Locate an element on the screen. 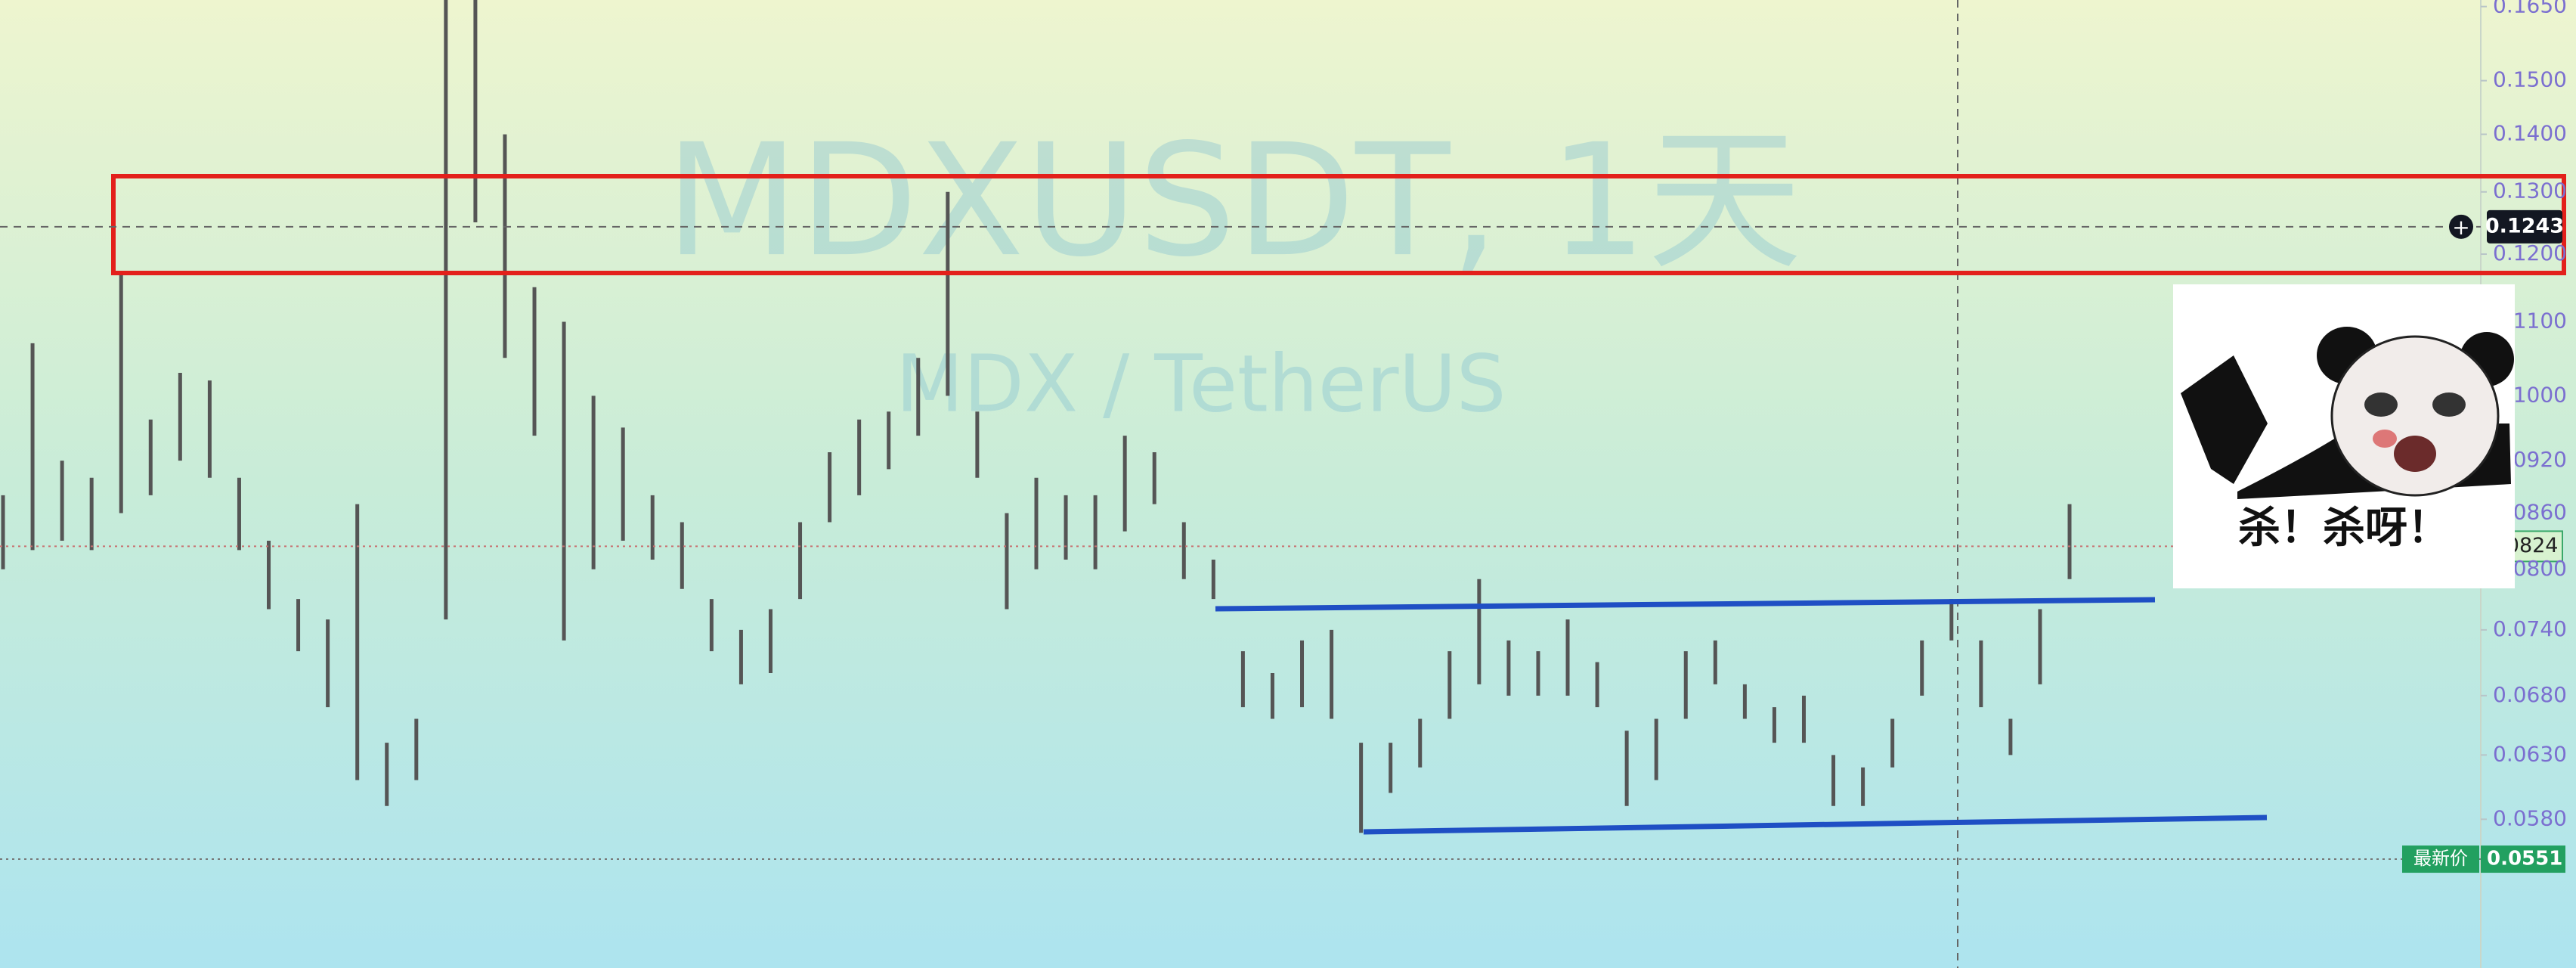  trend-line-upper is located at coordinates (1685, 604).